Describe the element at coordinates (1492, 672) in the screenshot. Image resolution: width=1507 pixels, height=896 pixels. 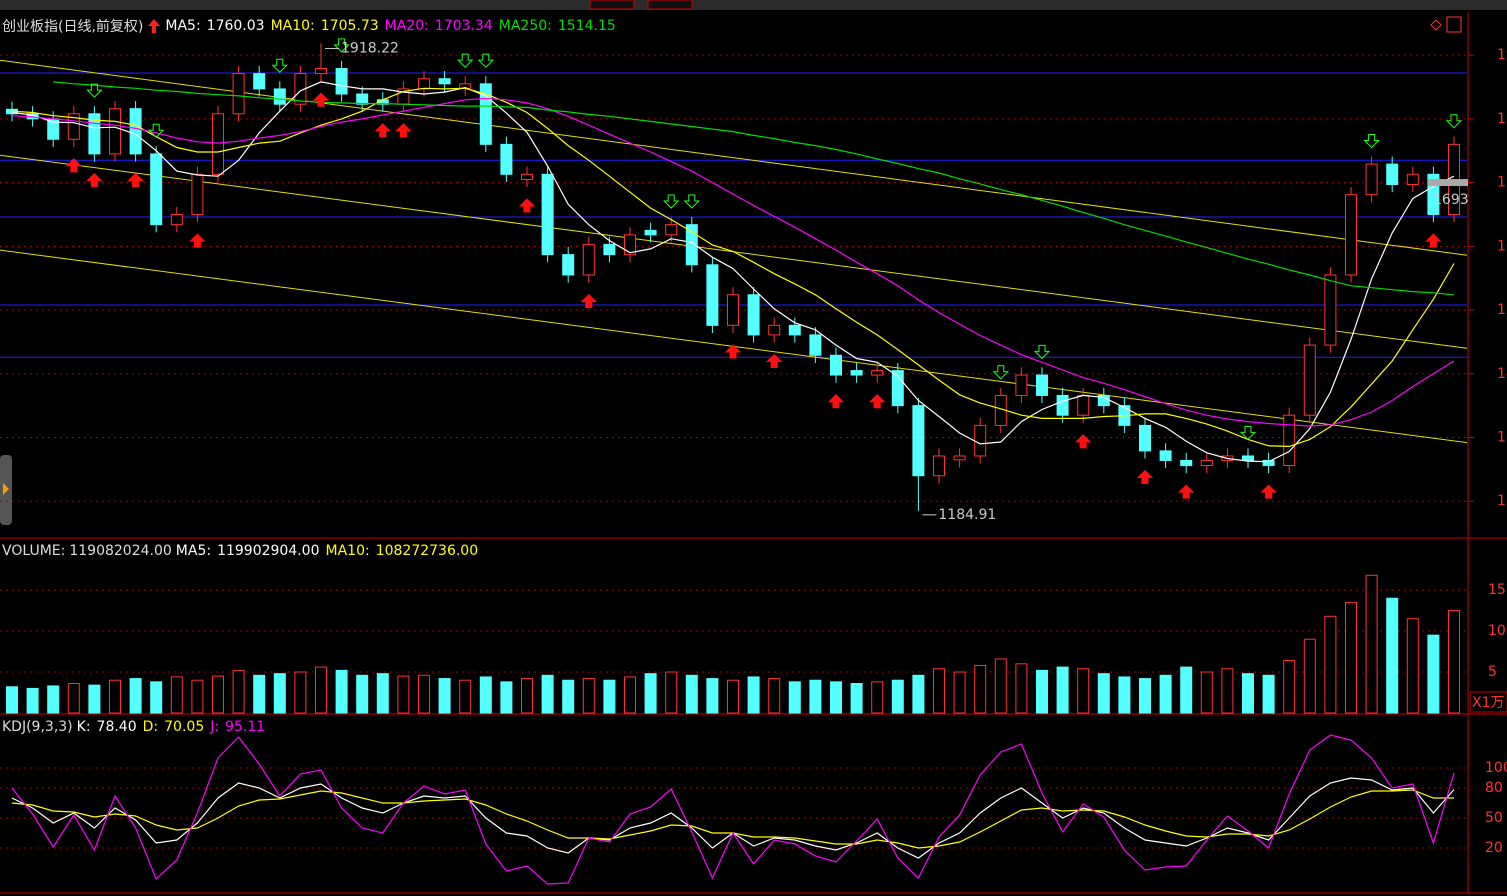
I see `y-tick-label: 5` at that location.